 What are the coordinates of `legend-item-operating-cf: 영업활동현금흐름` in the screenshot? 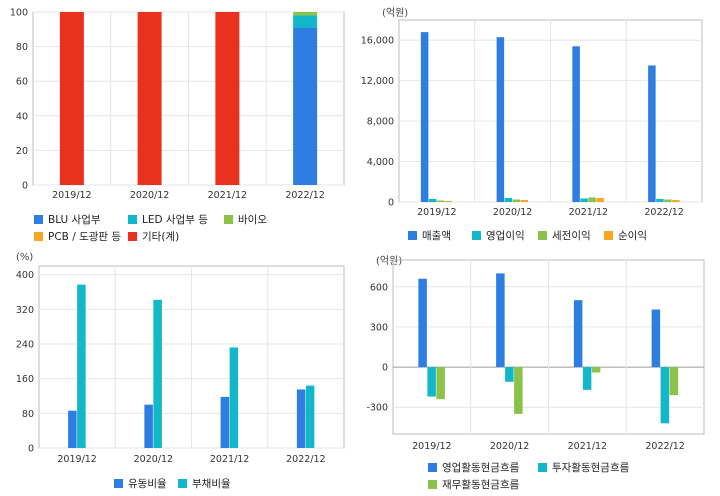 It's located at (473, 468).